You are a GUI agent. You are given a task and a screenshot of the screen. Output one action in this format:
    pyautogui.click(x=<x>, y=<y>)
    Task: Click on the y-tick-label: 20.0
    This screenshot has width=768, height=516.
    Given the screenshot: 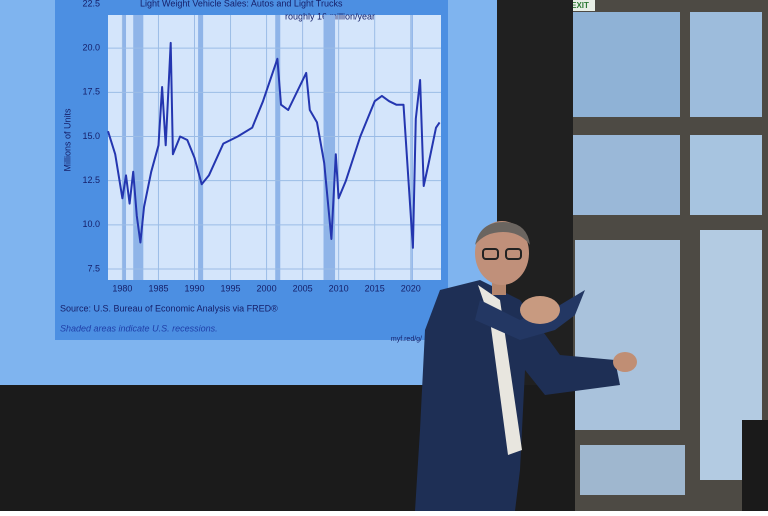 What is the action you would take?
    pyautogui.click(x=91, y=48)
    